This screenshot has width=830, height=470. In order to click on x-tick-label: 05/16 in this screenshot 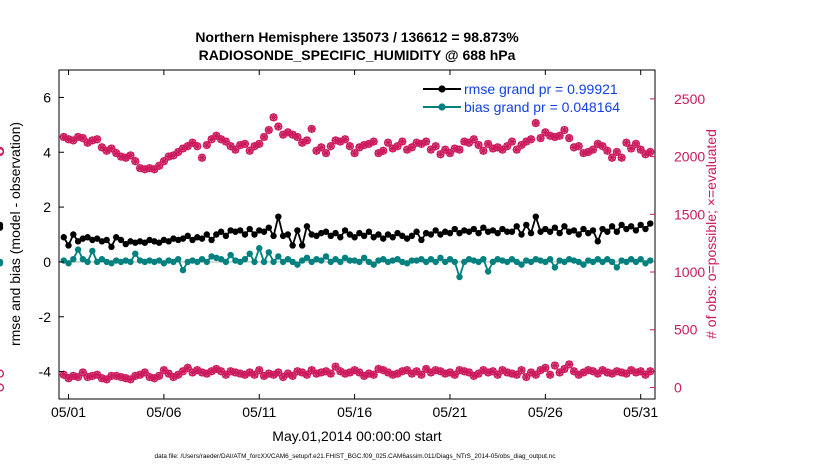, I will do `click(354, 412)`.